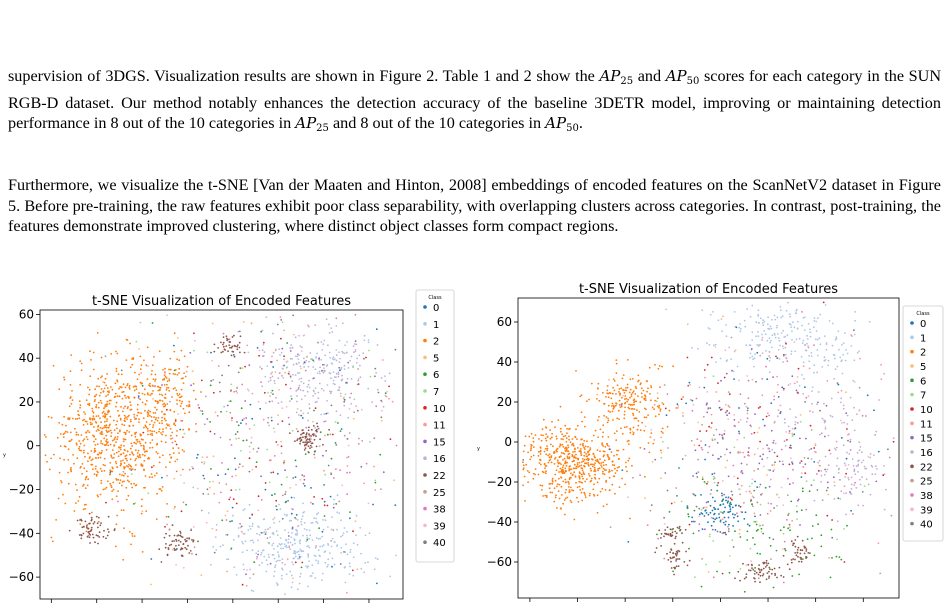 The image size is (949, 608). Describe the element at coordinates (322, 128) in the screenshot. I see `math-subscript: 25` at that location.